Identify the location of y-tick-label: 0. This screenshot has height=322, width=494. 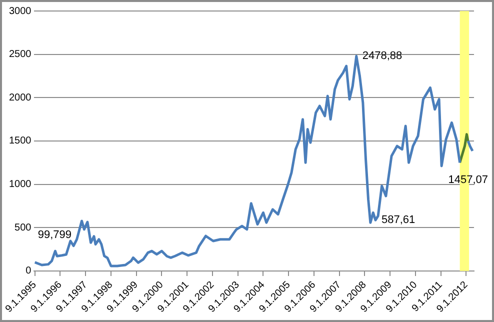
(29, 271).